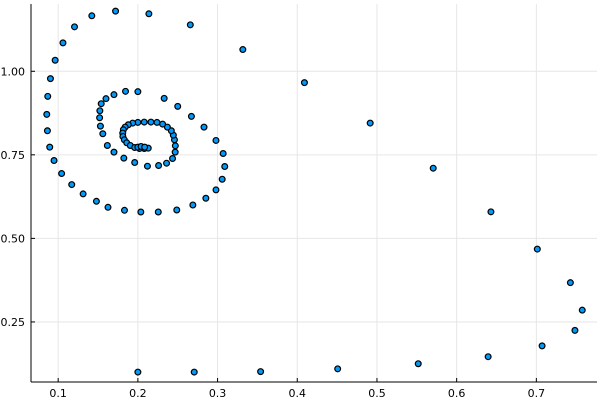 This screenshot has width=600, height=400. What do you see at coordinates (13, 322) in the screenshot?
I see `y-tick-label: 0.25` at bounding box center [13, 322].